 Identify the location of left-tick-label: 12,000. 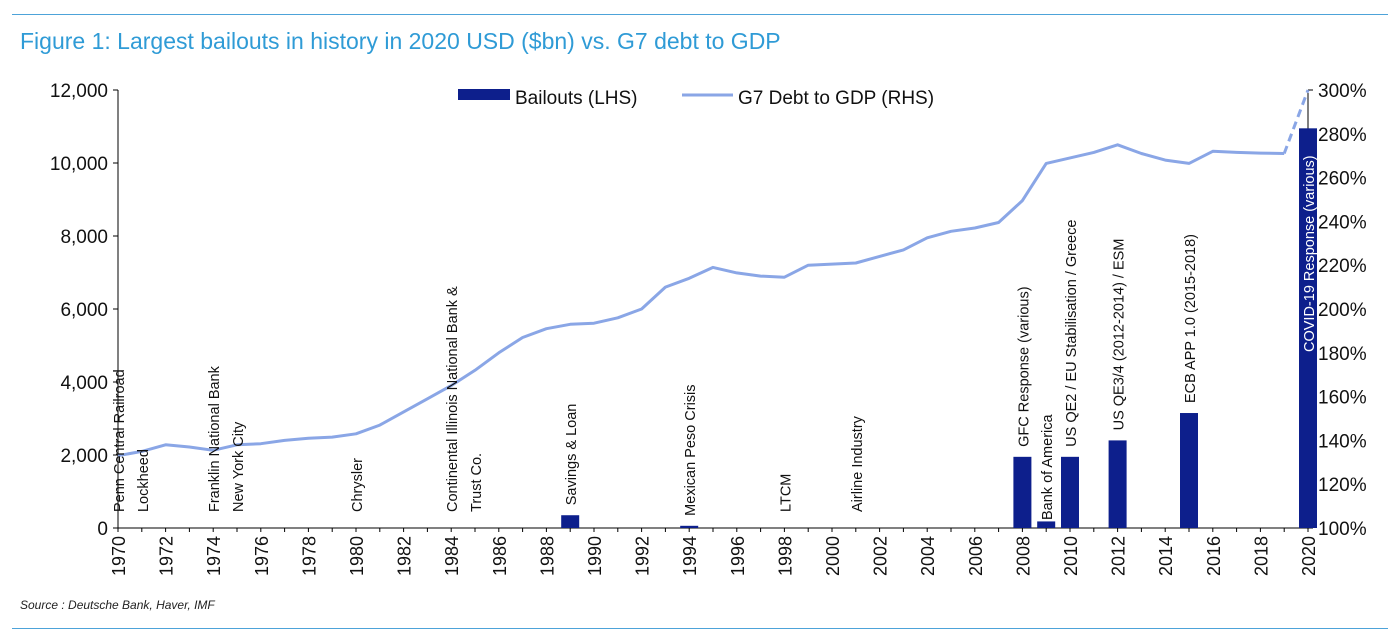
(79, 91).